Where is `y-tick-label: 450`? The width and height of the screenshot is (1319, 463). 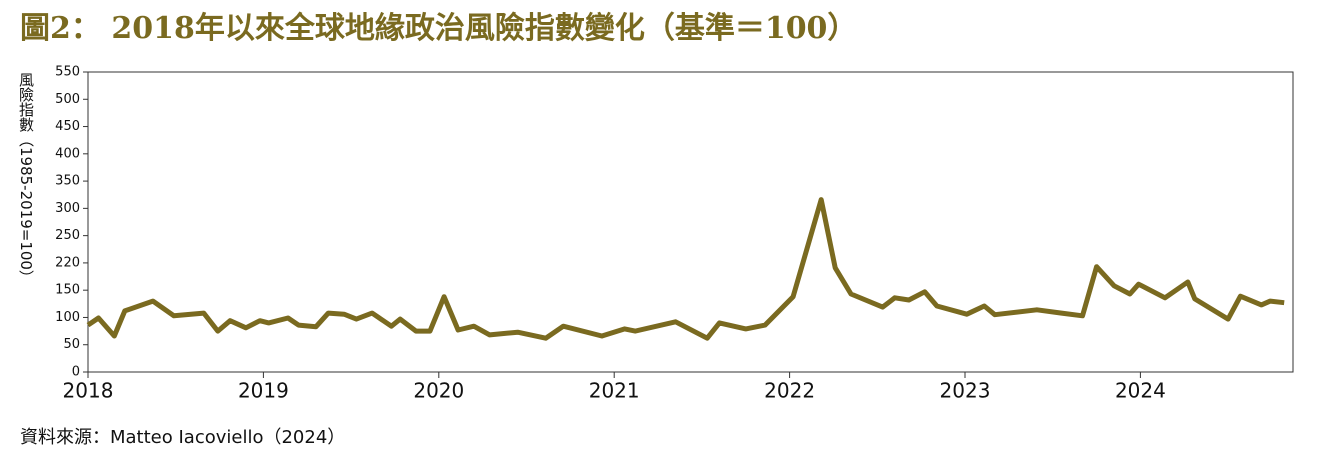 y-tick-label: 450 is located at coordinates (67, 126).